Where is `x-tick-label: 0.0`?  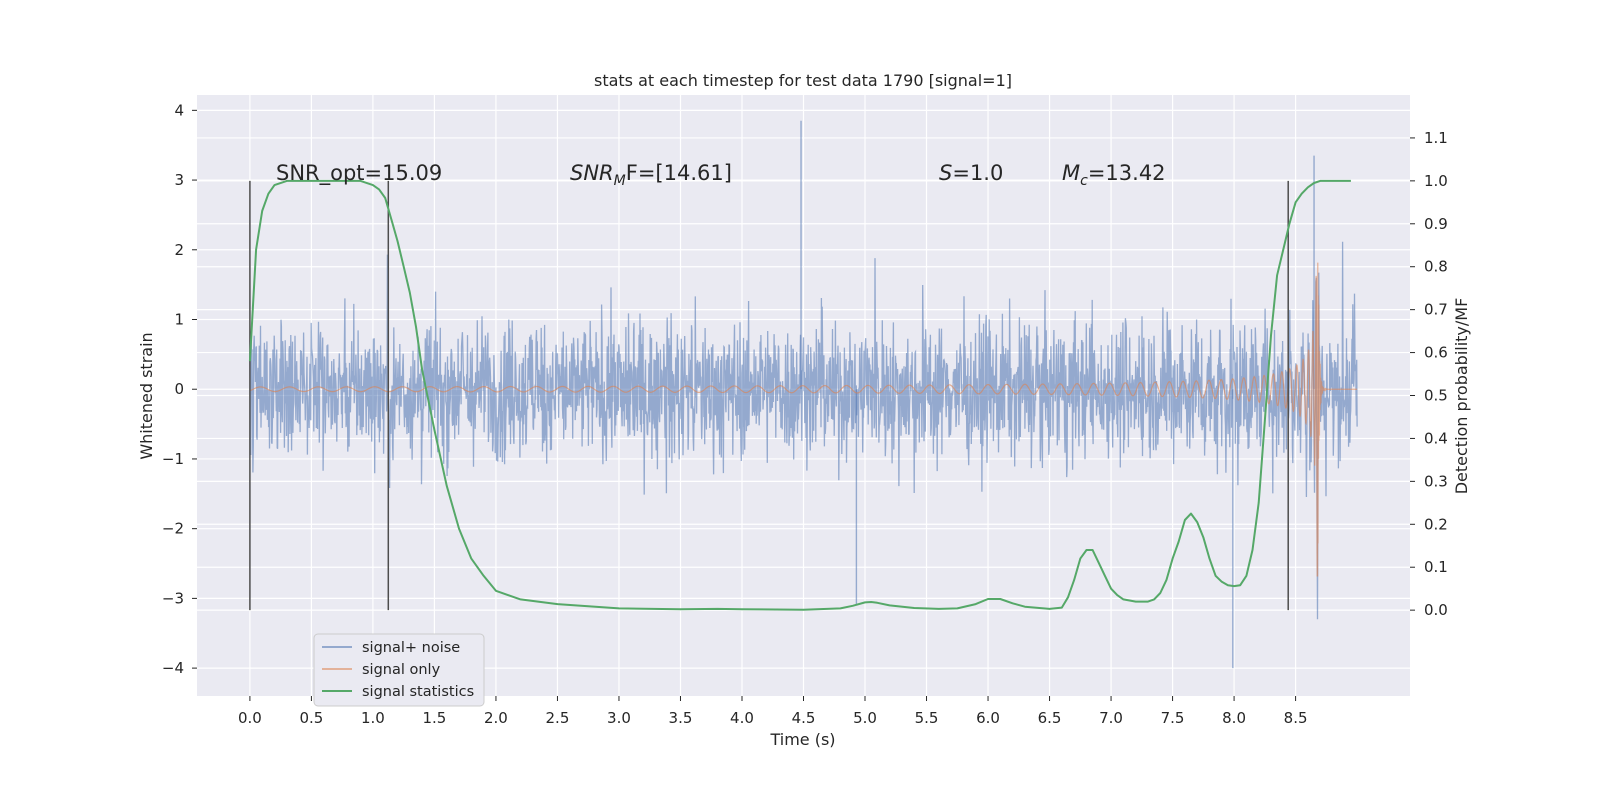 x-tick-label: 0.0 is located at coordinates (250, 718).